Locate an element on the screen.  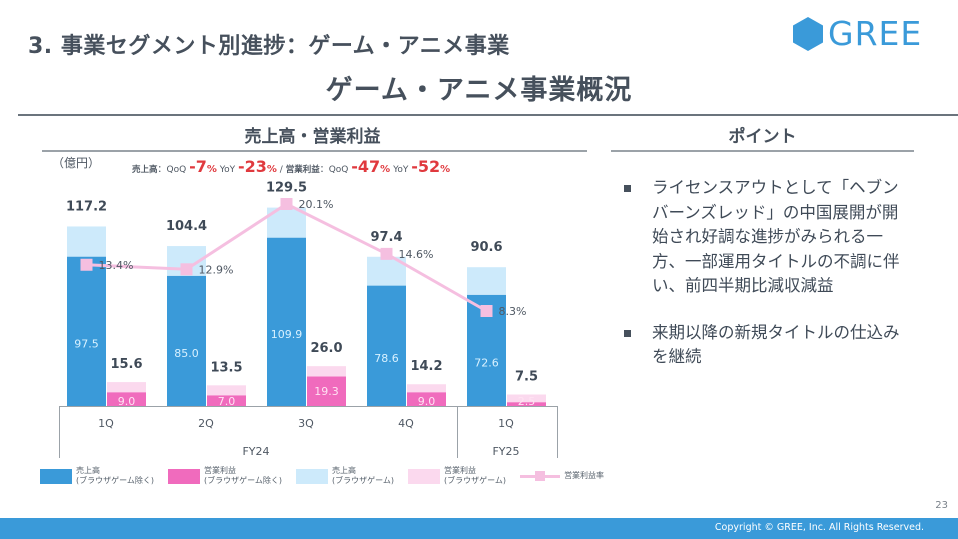
op-total-label: 15.6 is located at coordinates (126, 364).